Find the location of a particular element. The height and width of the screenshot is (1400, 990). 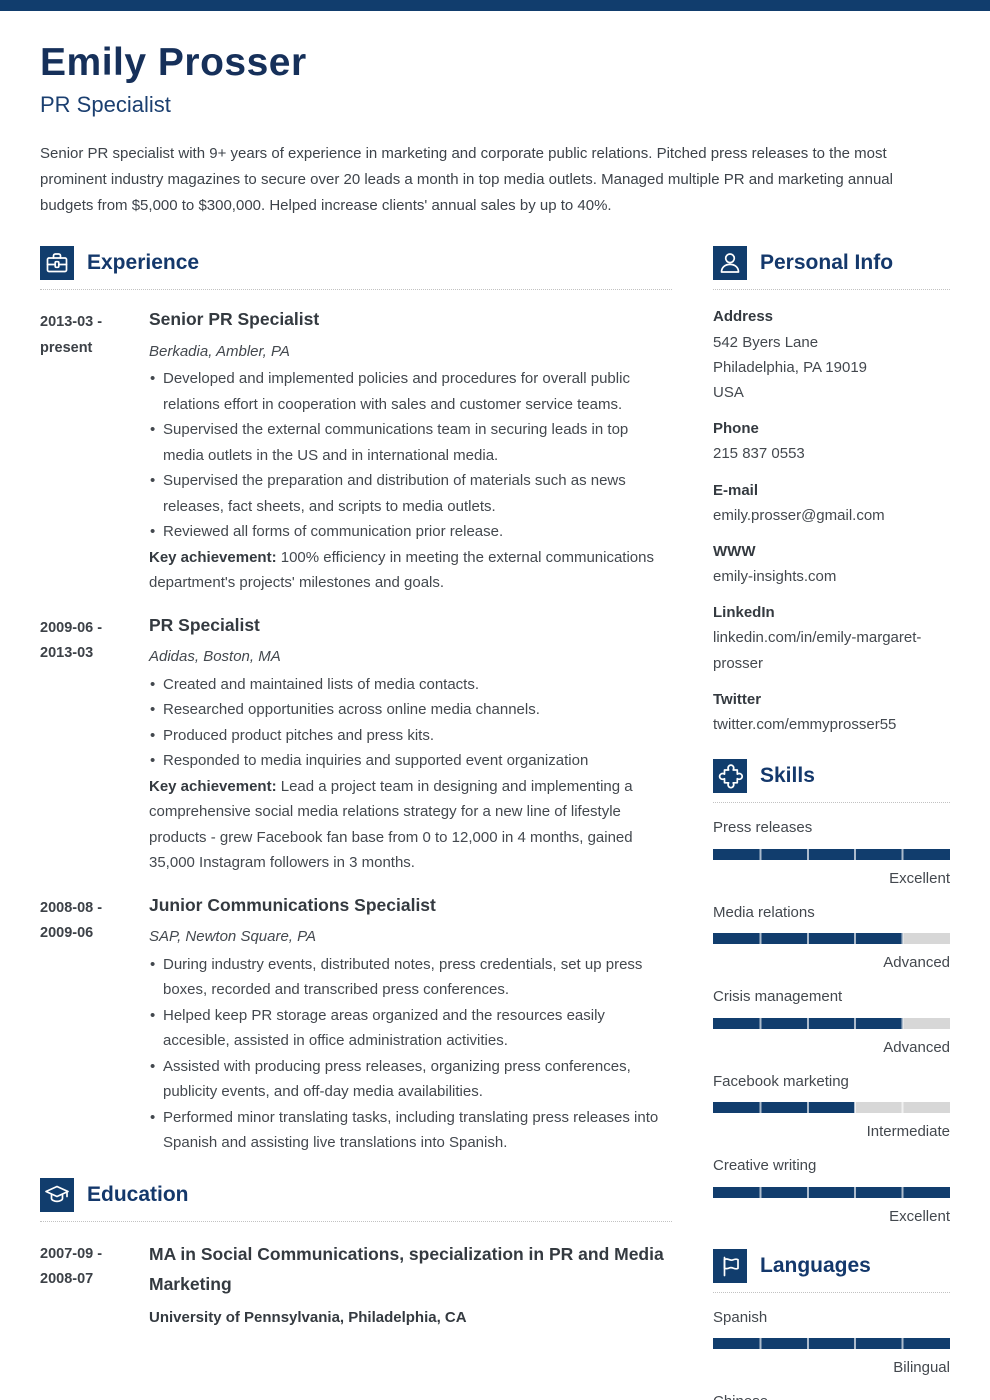

experience-section-title: Experience is located at coordinates (143, 263).